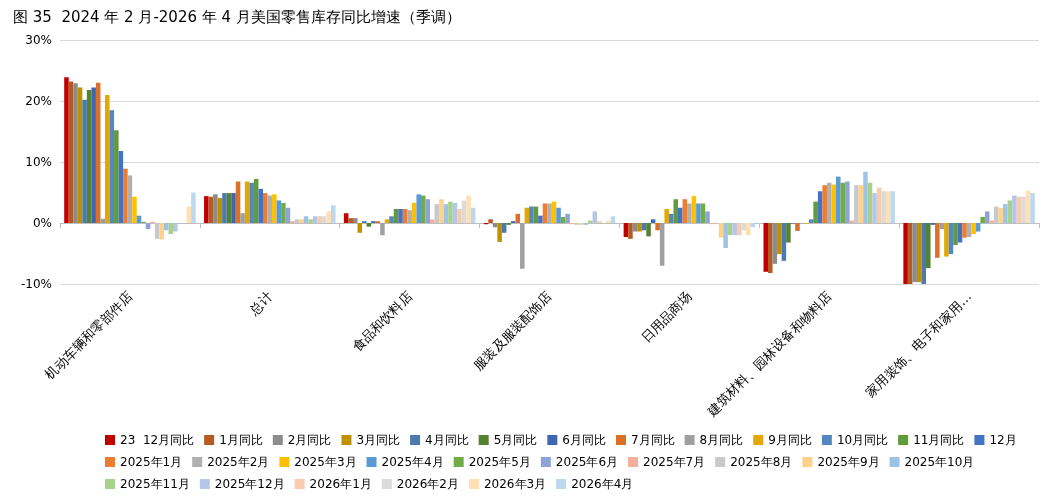 The width and height of the screenshot is (1059, 499). What do you see at coordinates (38, 101) in the screenshot?
I see `y-tick-label: 20%` at bounding box center [38, 101].